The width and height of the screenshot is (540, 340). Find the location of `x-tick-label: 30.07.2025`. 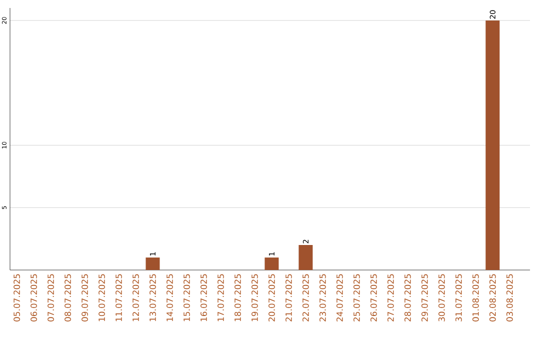

x-tick-label: 30.07.2025 is located at coordinates (441, 298).